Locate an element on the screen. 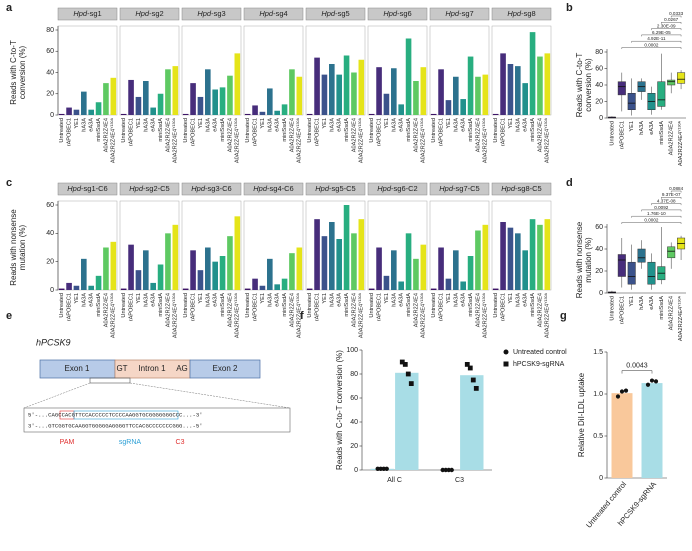 The width and height of the screenshot is (692, 551). y-tick-label: 20 is located at coordinates (50, 262).